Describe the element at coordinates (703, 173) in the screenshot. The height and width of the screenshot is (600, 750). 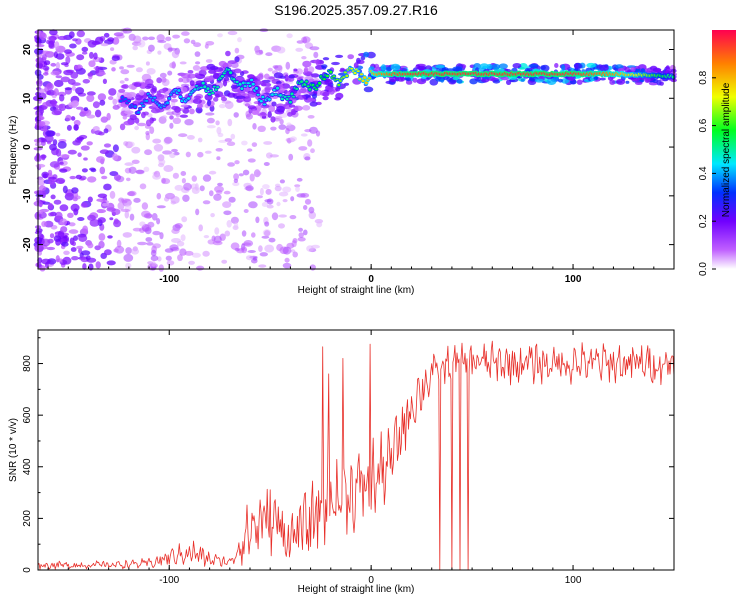
I see `colorbar-tick-label: 0.4` at that location.